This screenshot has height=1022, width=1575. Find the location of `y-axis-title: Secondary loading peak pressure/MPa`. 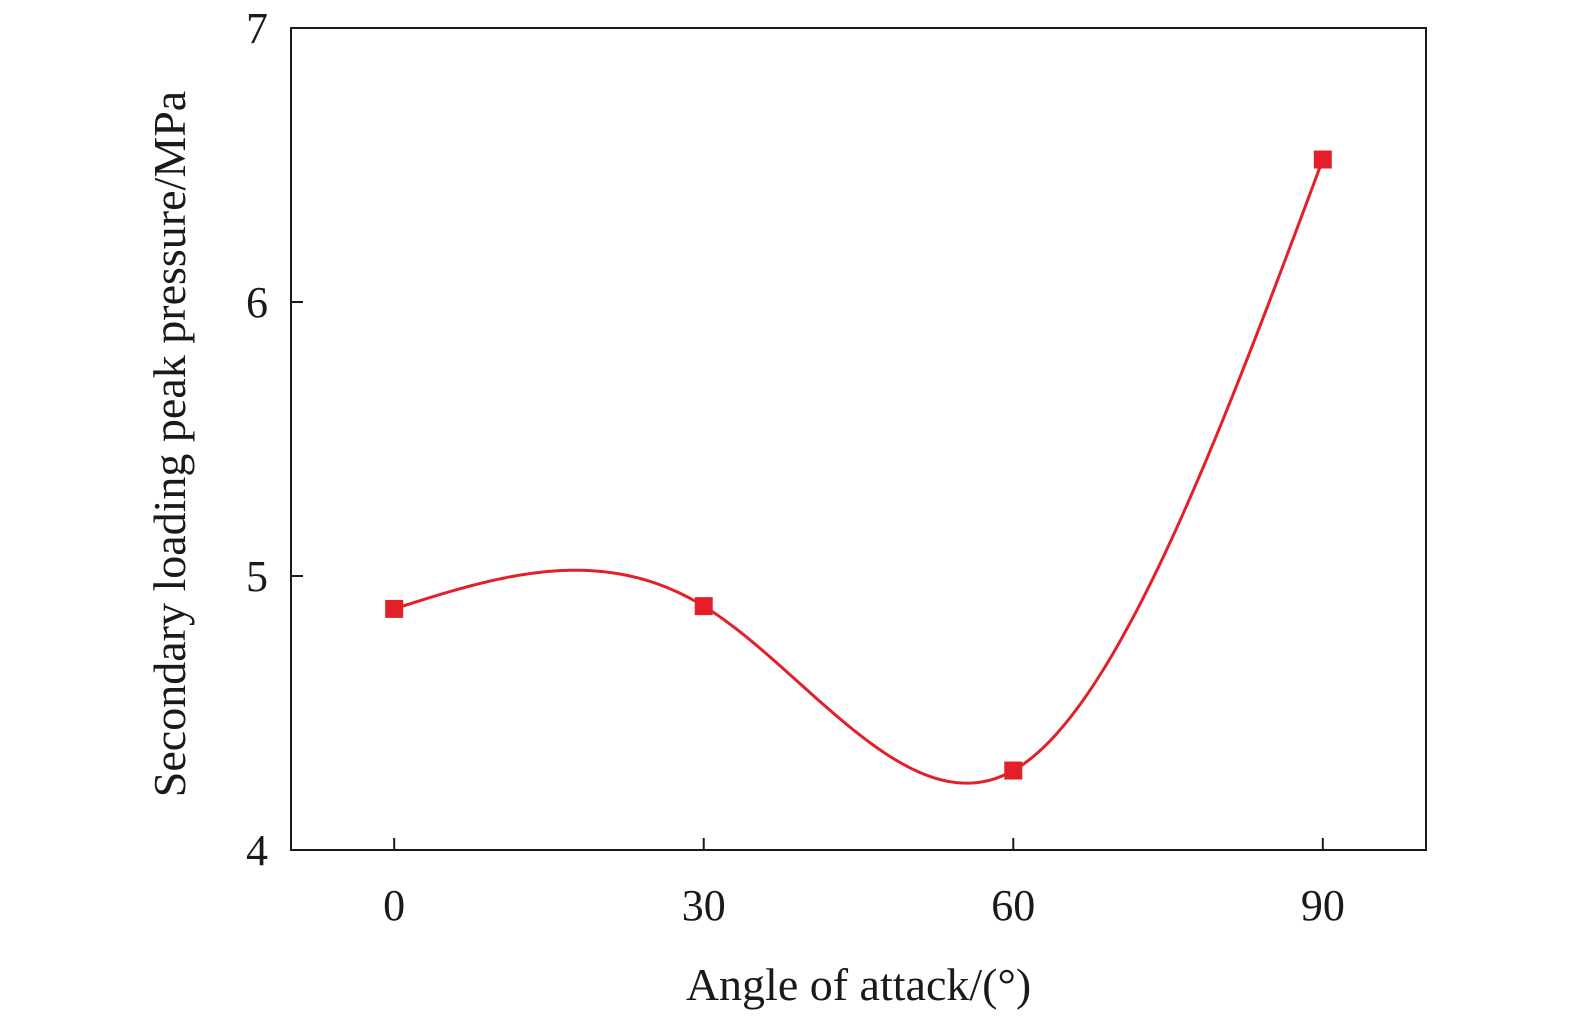

y-axis-title: Secondary loading peak pressure/MPa is located at coordinates (169, 444).